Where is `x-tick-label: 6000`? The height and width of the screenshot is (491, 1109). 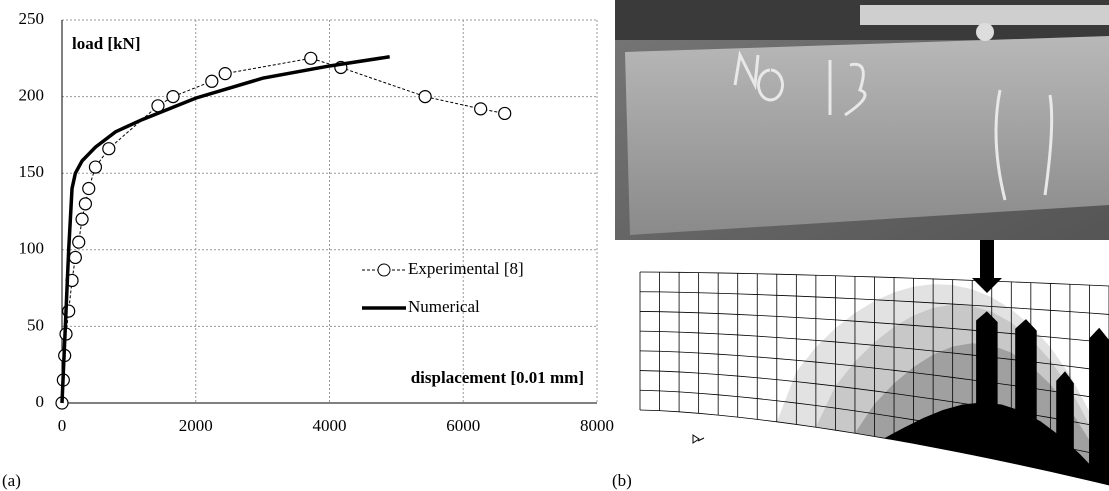 x-tick-label: 6000 is located at coordinates (463, 425).